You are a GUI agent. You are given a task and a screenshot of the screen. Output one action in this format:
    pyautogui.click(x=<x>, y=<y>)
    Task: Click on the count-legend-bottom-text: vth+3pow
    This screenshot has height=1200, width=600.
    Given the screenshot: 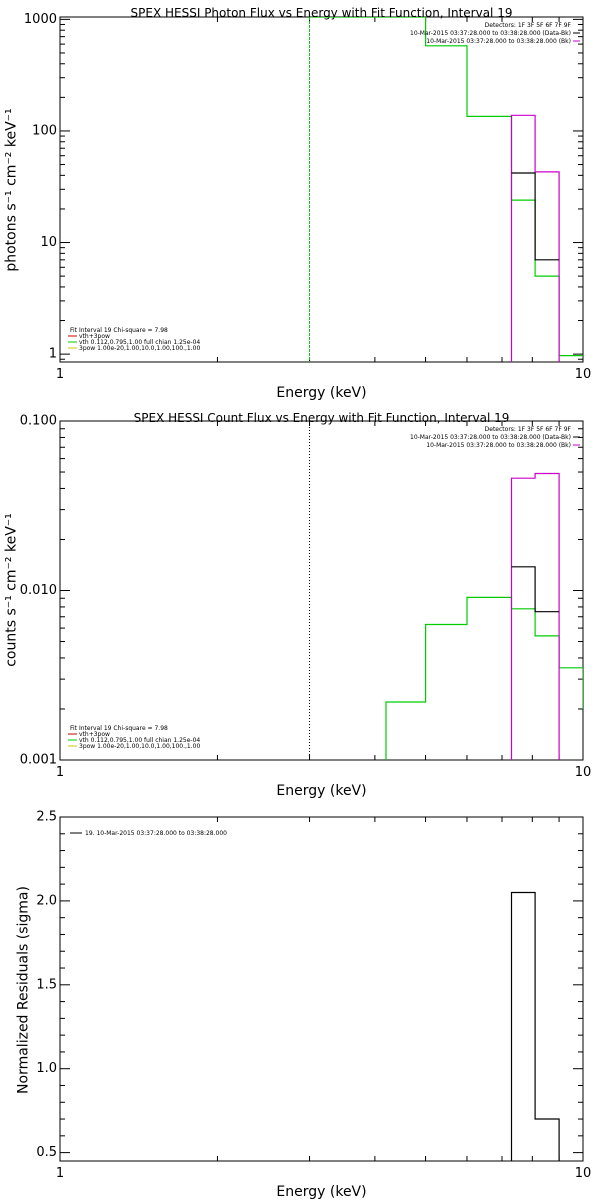 What is the action you would take?
    pyautogui.click(x=94, y=734)
    